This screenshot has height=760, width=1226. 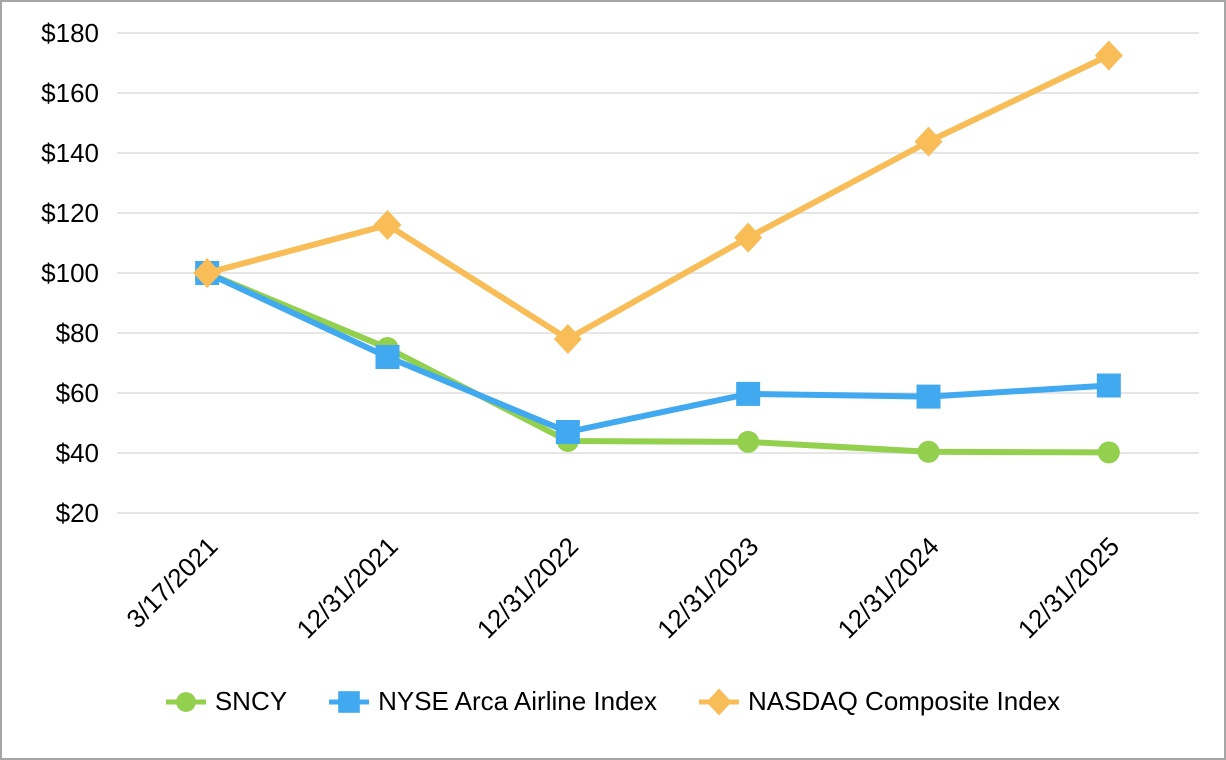 What do you see at coordinates (70, 93) in the screenshot?
I see `y-axis-tick-label: $160` at bounding box center [70, 93].